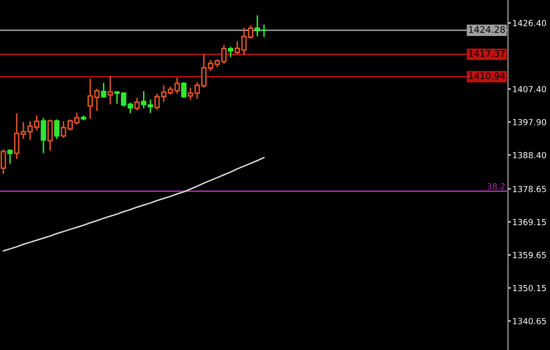 The width and height of the screenshot is (550, 350). Describe the element at coordinates (487, 29) in the screenshot. I see `ref-line-label: 1424.28` at that location.